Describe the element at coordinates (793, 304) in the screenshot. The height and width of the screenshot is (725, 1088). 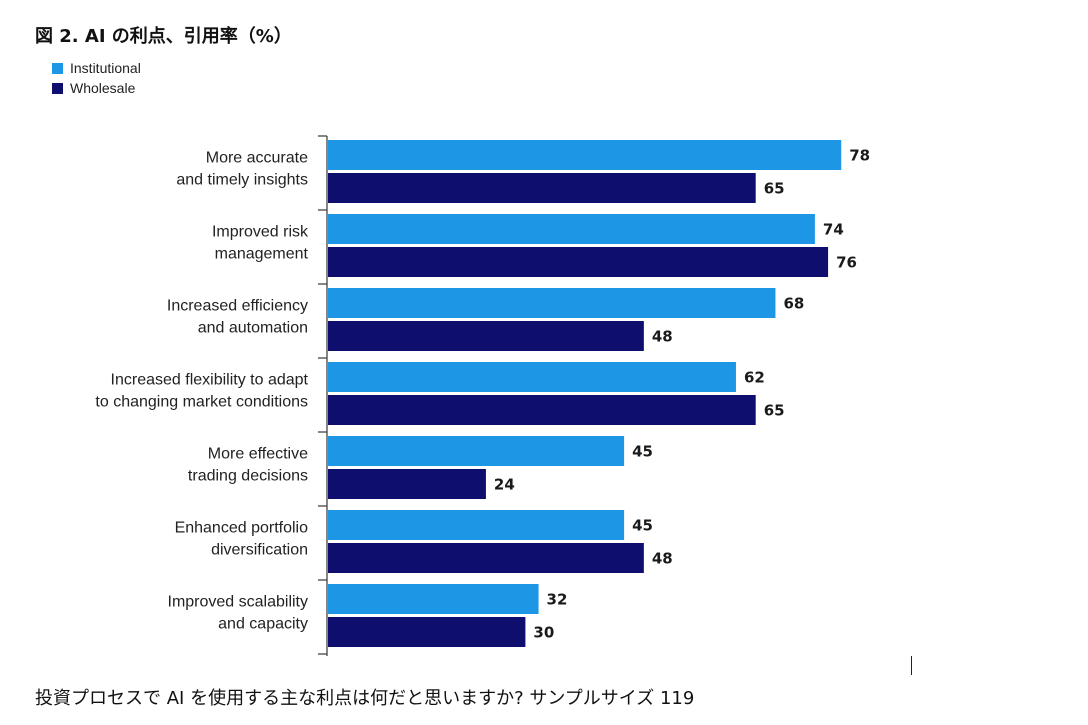
I see `data-label-institutional: 68` at that location.